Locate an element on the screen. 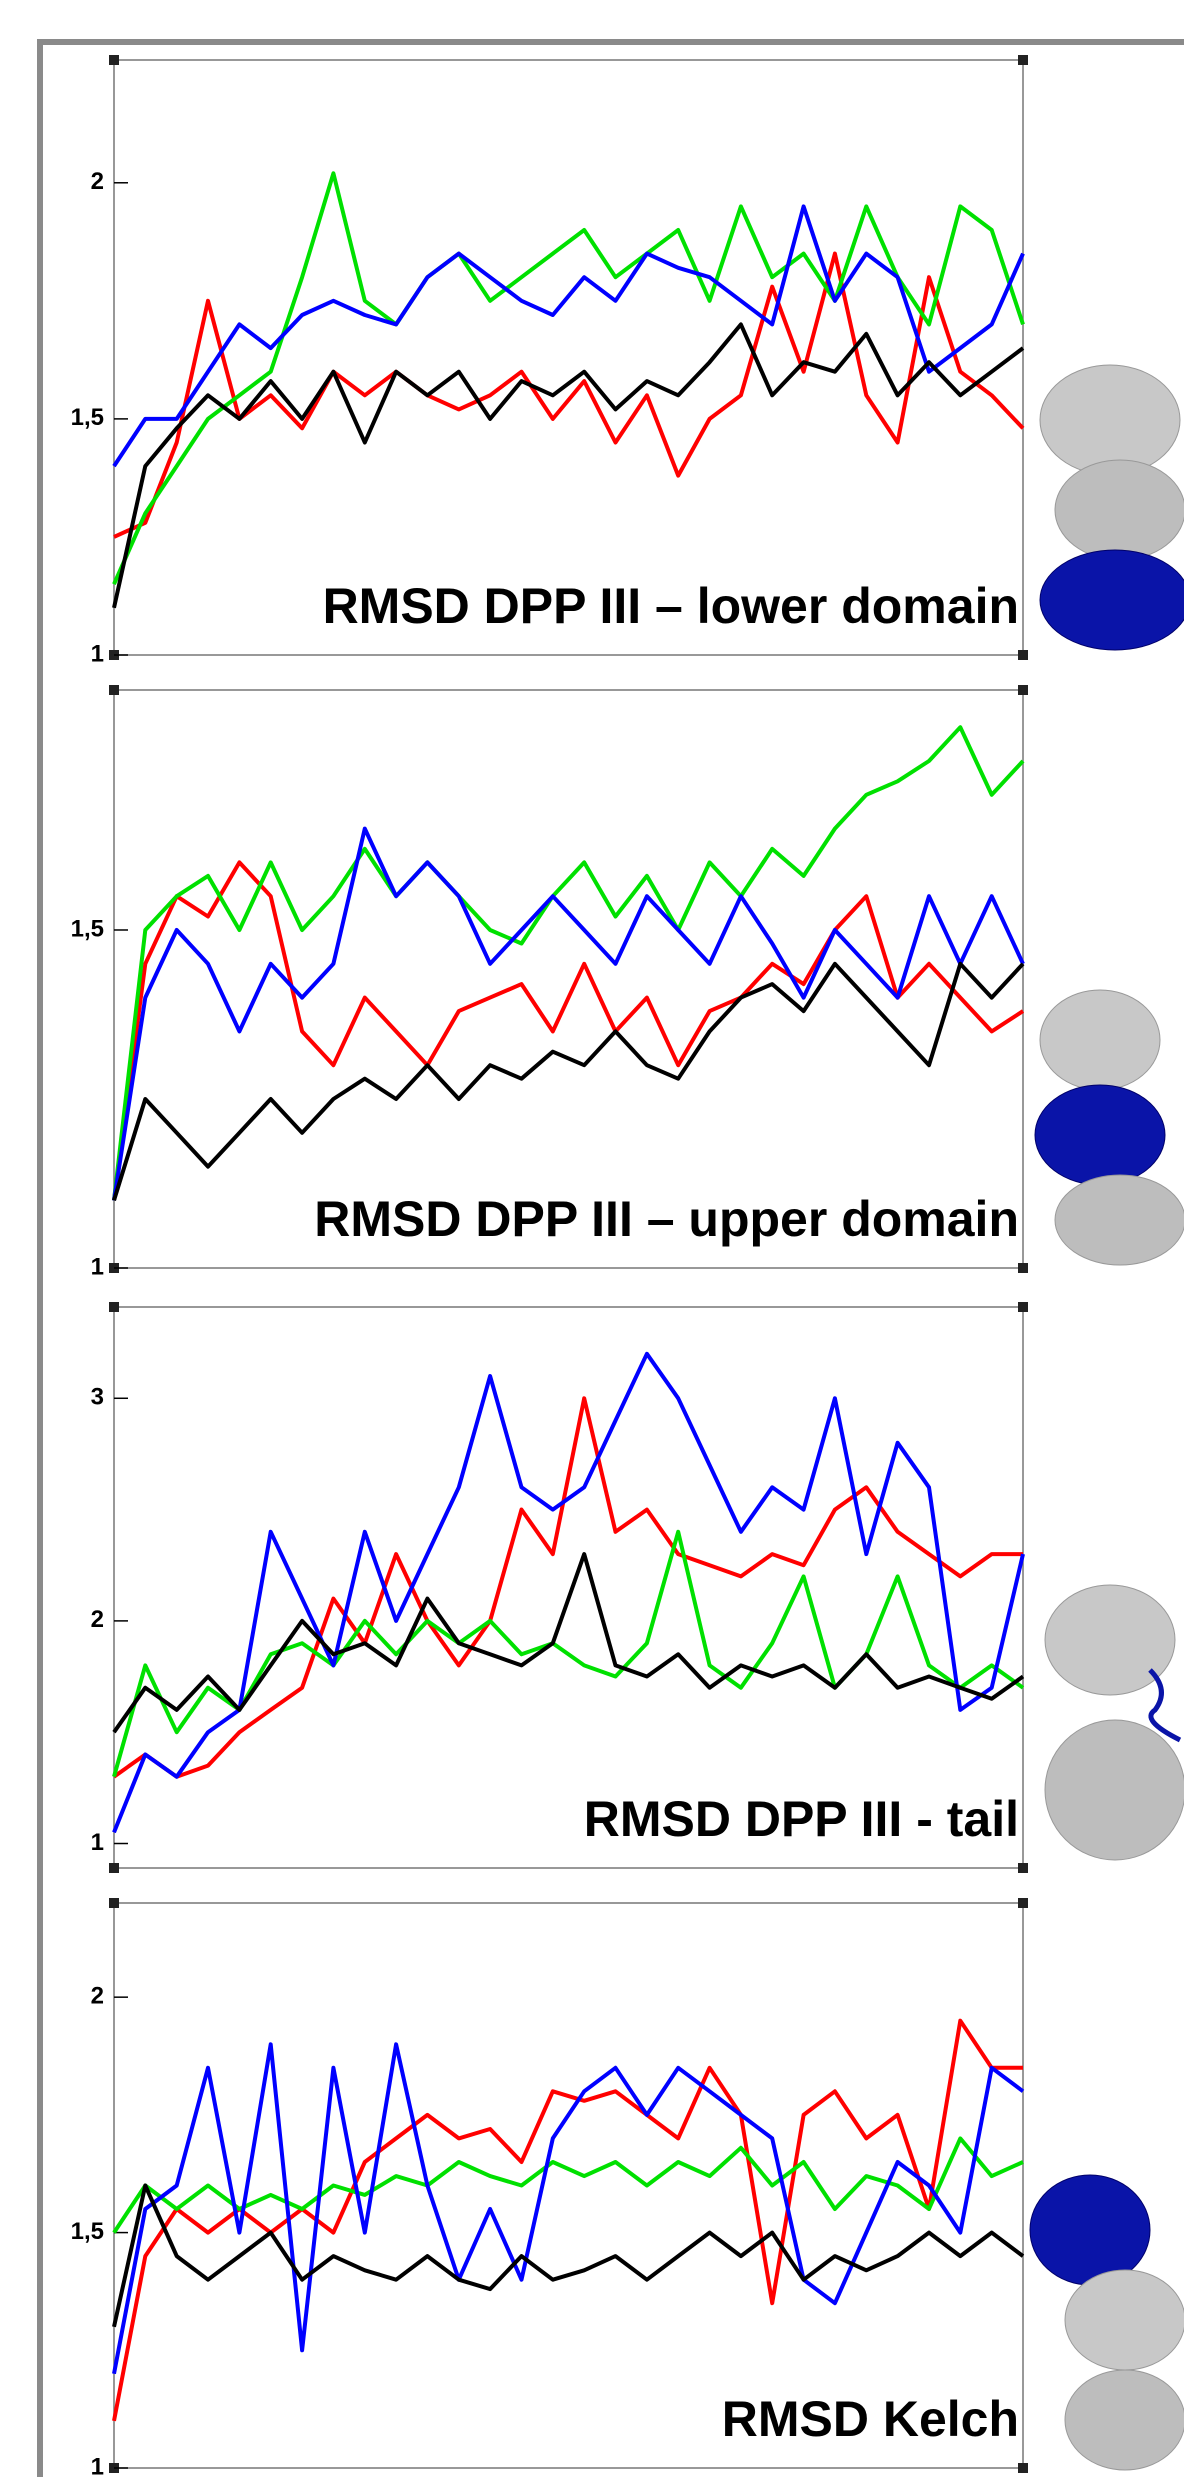 The width and height of the screenshot is (1184, 2477). protein-upper is located at coordinates (1109, 1127).